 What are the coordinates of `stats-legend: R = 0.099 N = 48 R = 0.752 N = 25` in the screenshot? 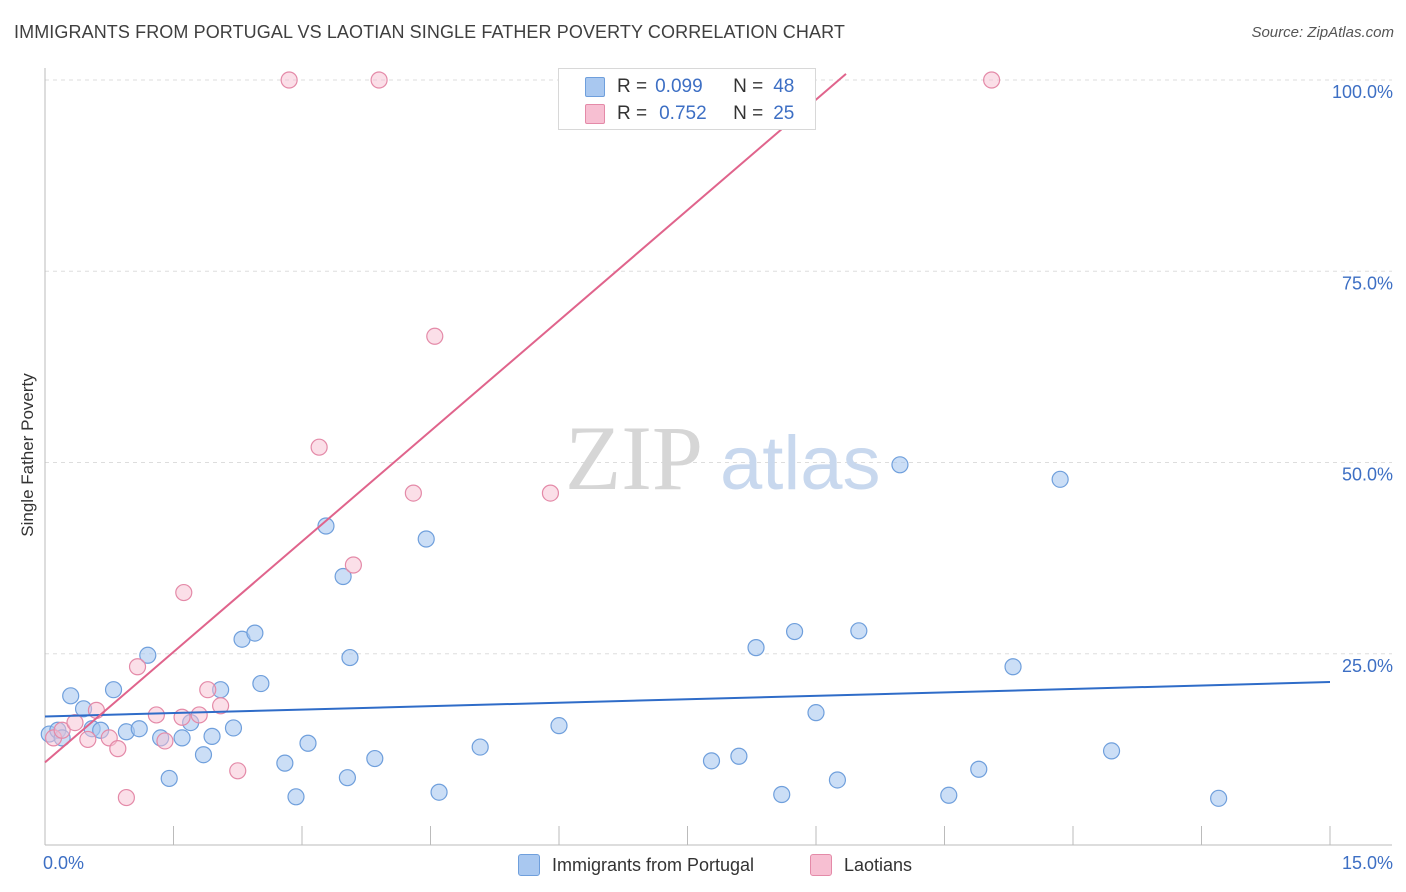 It's located at (687, 99).